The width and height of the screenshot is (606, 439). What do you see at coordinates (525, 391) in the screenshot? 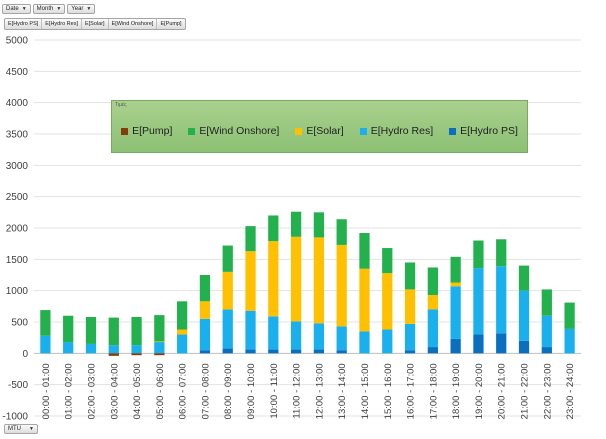
I see `x-tick-label: 21:00 - 22:00` at bounding box center [525, 391].